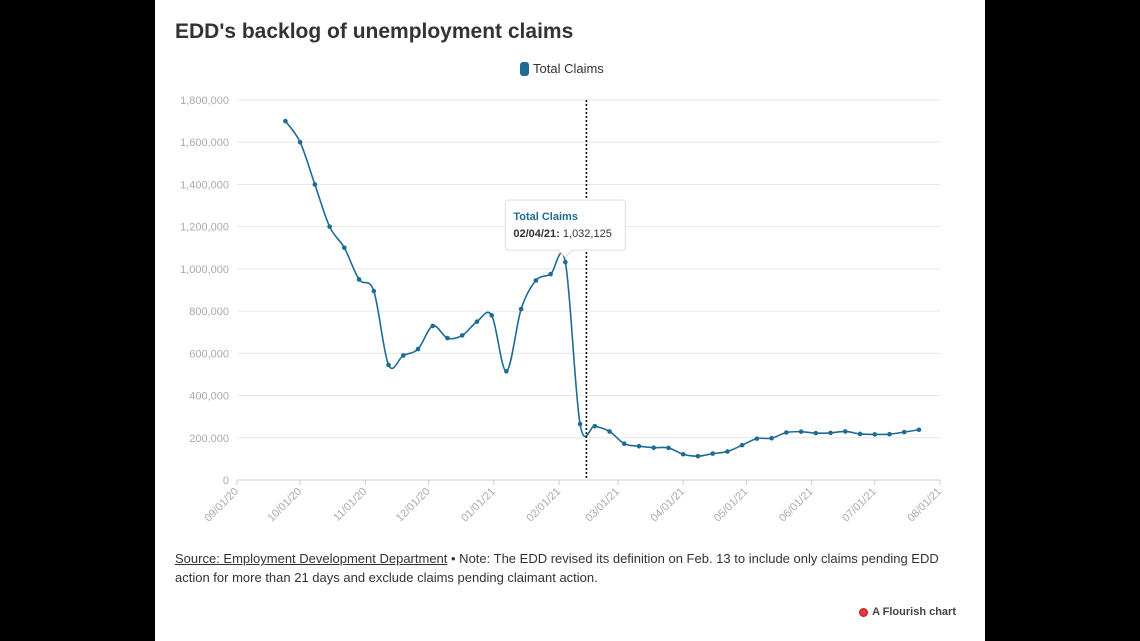 Image resolution: width=1140 pixels, height=641 pixels. Describe the element at coordinates (545, 217) in the screenshot. I see `tooltip-series-name: Total Claims` at that location.